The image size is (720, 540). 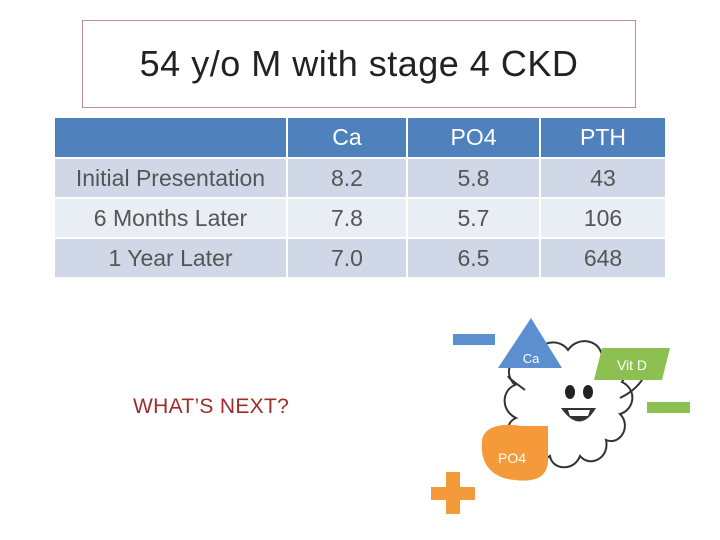 I want to click on left-arm-icon, so click(x=516, y=383).